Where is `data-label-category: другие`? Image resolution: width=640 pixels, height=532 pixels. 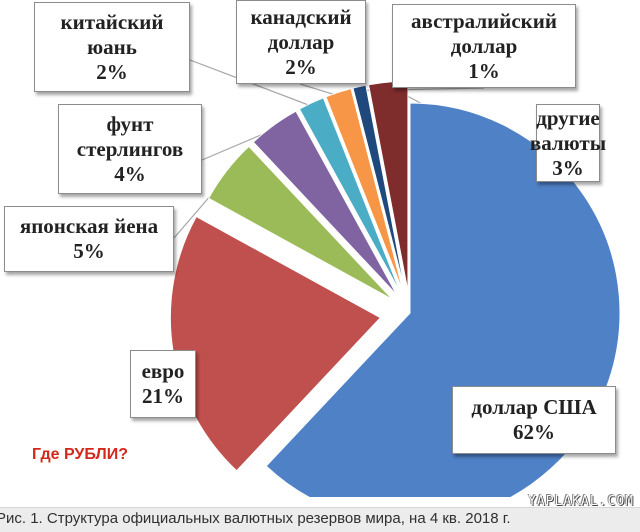 data-label-category: другие is located at coordinates (568, 117).